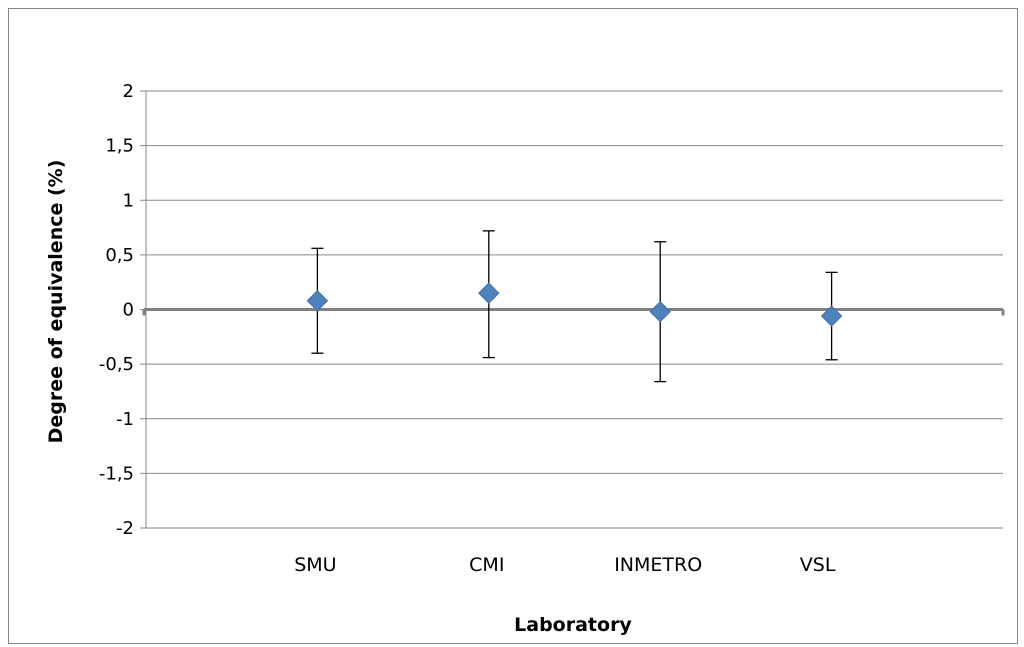 The height and width of the screenshot is (647, 1024). What do you see at coordinates (489, 293) in the screenshot?
I see `data-point-cmi` at bounding box center [489, 293].